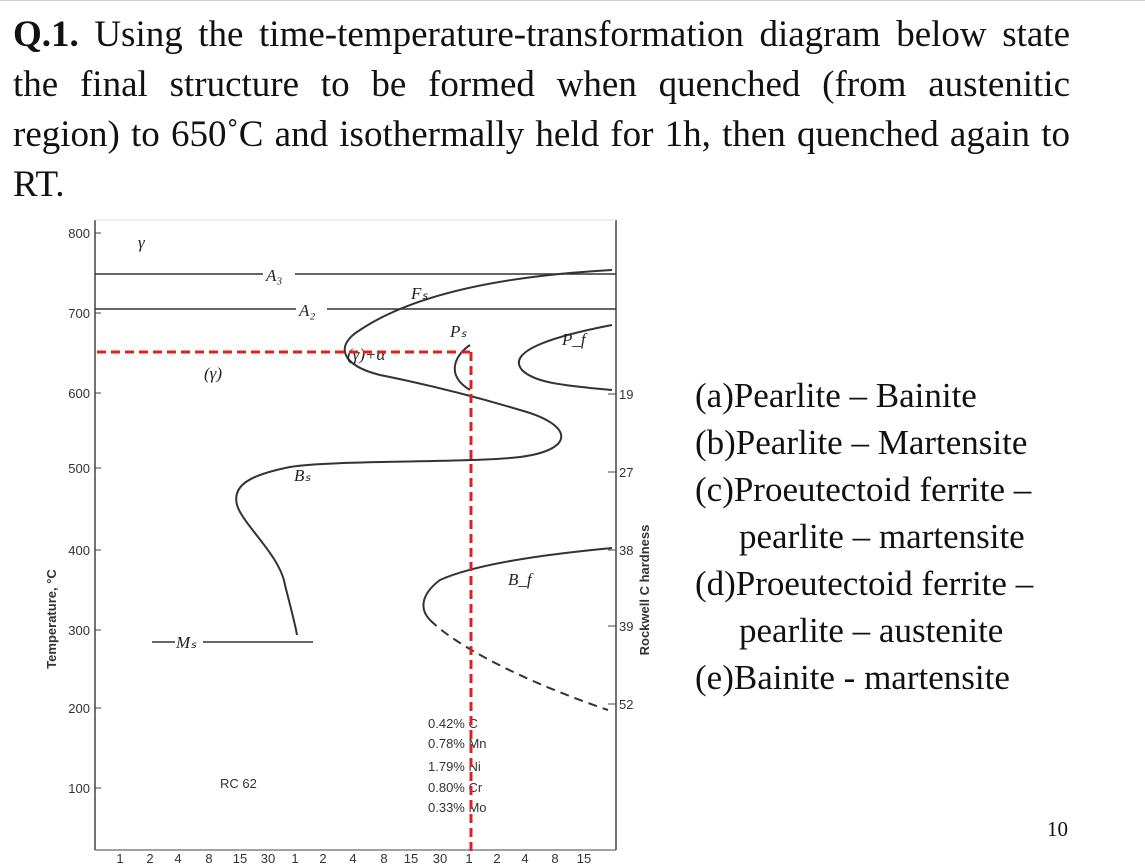 Image resolution: width=1145 pixels, height=867 pixels. Describe the element at coordinates (882, 536) in the screenshot. I see `option-c-continuation: pearlite – martensite` at that location.